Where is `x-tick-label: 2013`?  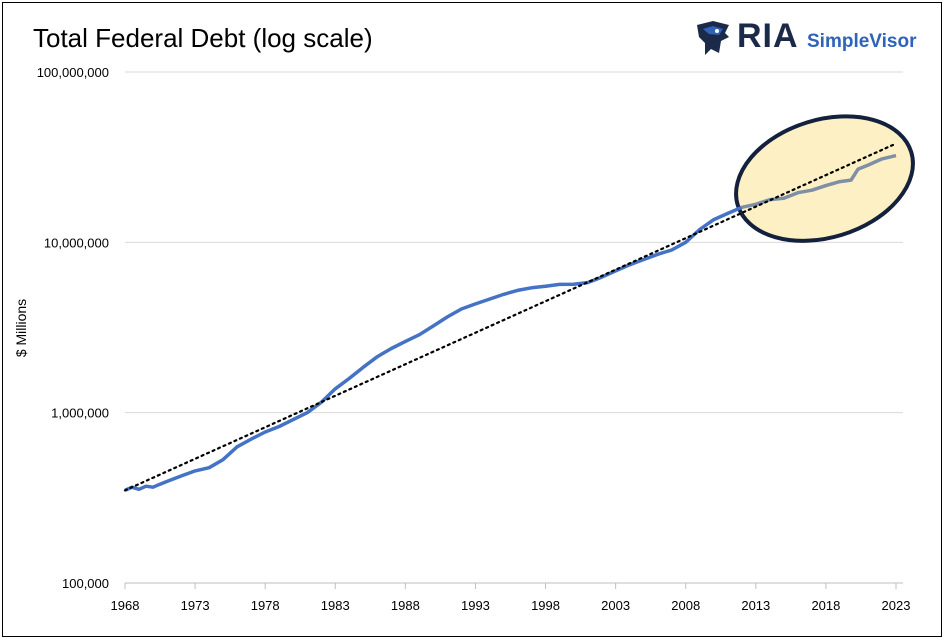
x-tick-label: 2013 is located at coordinates (755, 605).